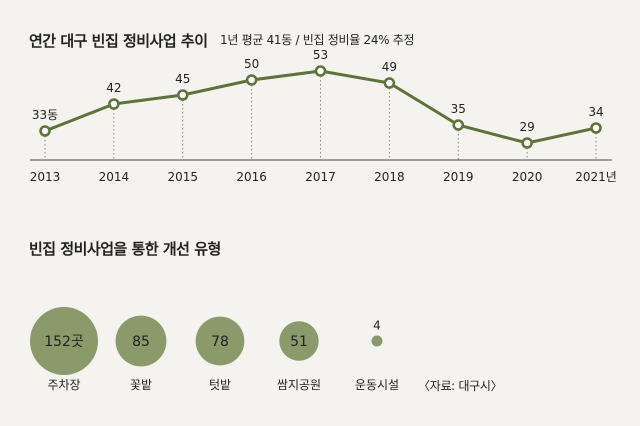 This screenshot has height=426, width=640. Describe the element at coordinates (460, 386) in the screenshot. I see `source-note: 〈자료: 대구시〉` at that location.